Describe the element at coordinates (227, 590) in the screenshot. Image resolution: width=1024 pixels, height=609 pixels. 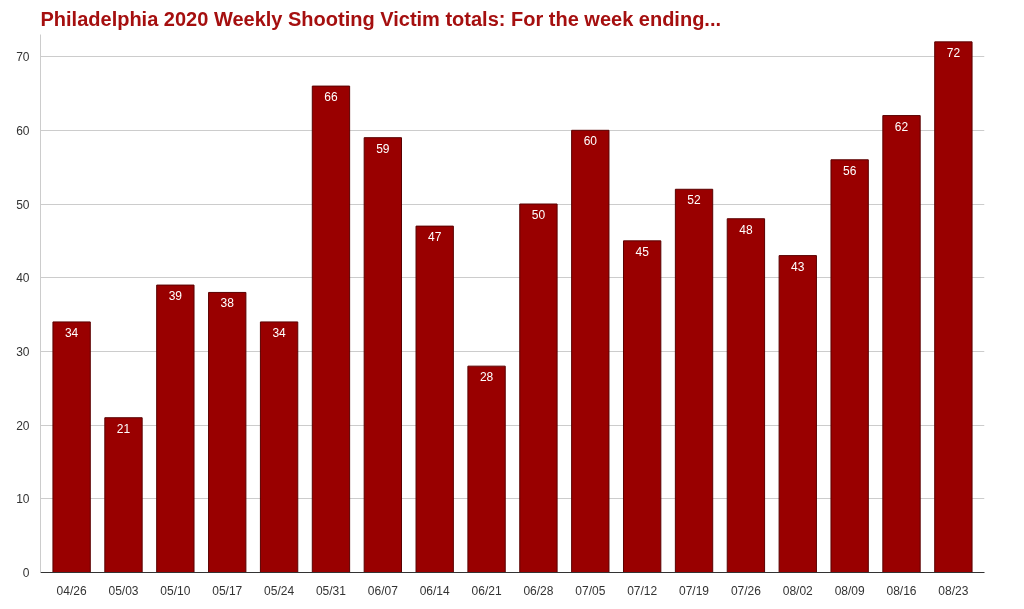
I see `x-tick-label: 05/17` at that location.